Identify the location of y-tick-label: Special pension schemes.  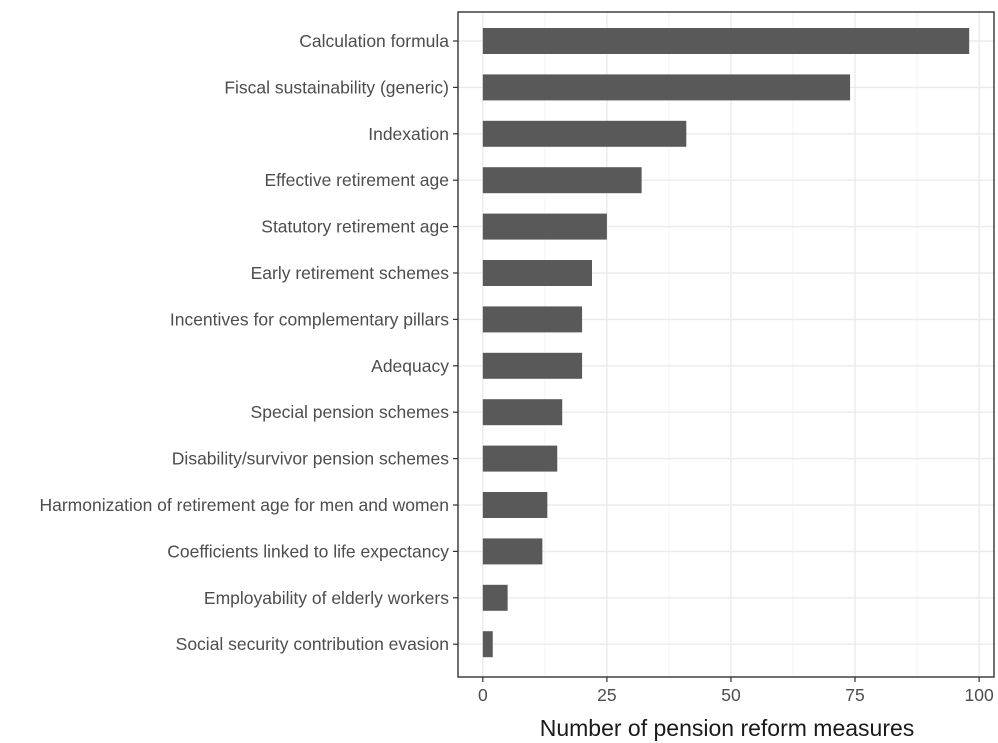
(350, 412).